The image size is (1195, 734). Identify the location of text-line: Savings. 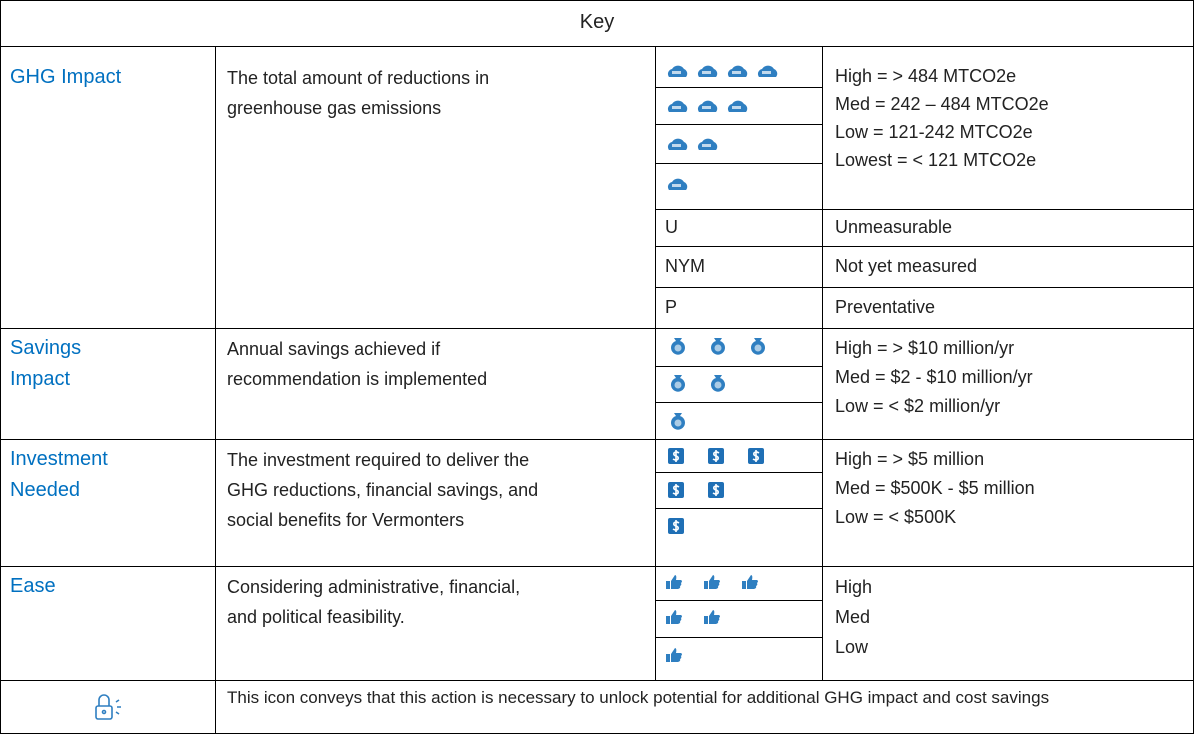
(46, 348).